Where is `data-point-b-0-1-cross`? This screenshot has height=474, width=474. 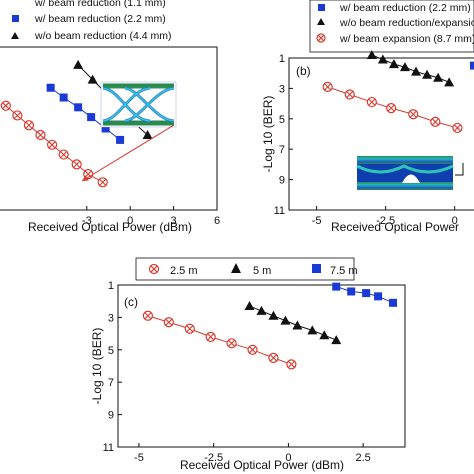 data-point-b-0-1-cross is located at coordinates (350, 94).